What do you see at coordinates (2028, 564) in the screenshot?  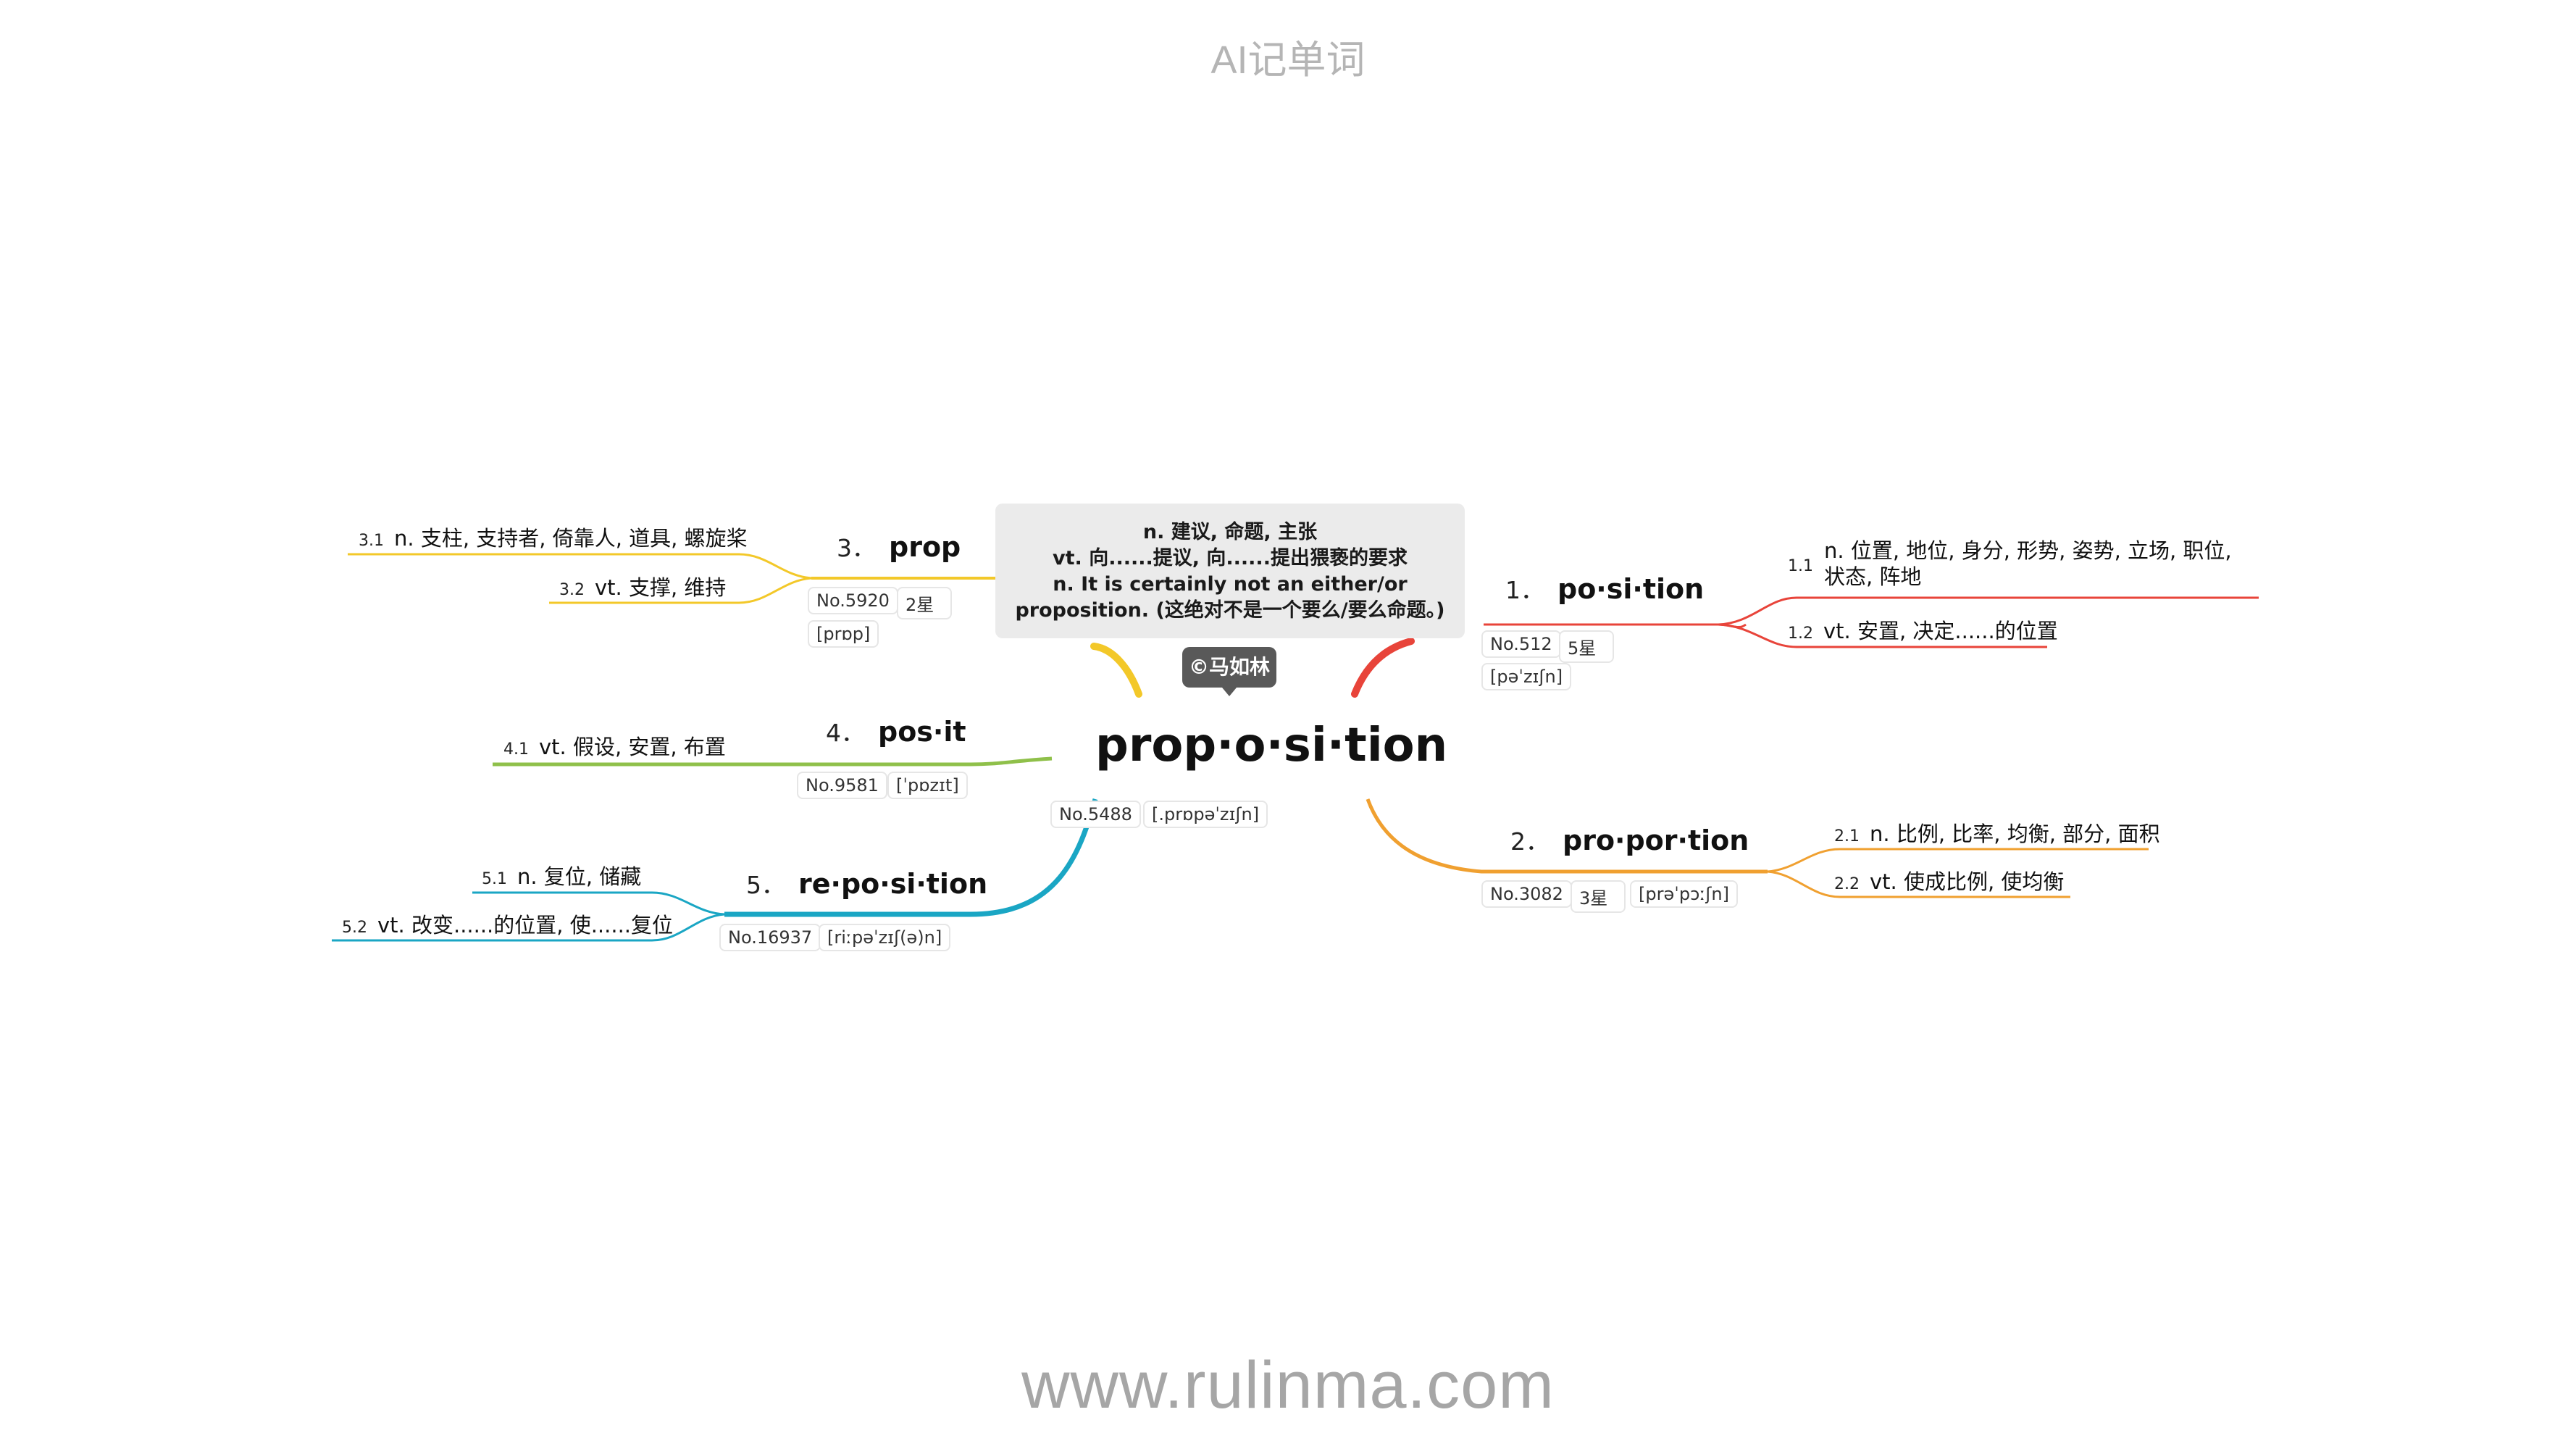 I see `leaf-text: n. 位置, 地位, 身分, 形势, 姿势, 立场, 职位, 状态, 阵地` at bounding box center [2028, 564].